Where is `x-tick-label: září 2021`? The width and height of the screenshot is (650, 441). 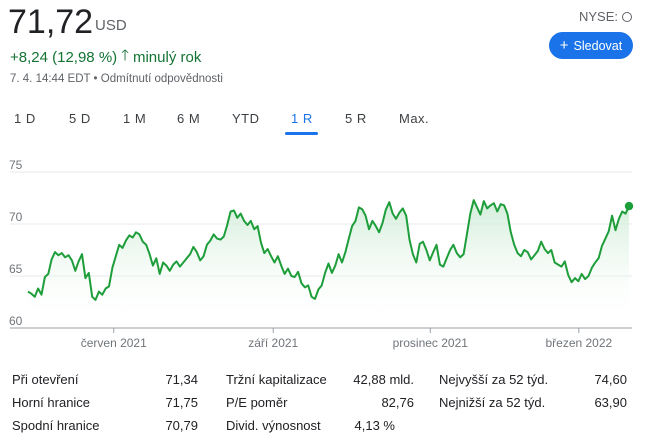
x-tick-label: září 2021 is located at coordinates (273, 343).